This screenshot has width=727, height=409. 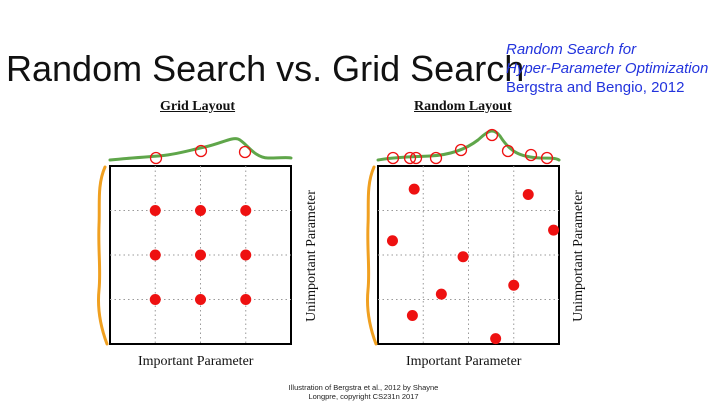 I want to click on grid-important-function-curve, so click(x=200, y=149).